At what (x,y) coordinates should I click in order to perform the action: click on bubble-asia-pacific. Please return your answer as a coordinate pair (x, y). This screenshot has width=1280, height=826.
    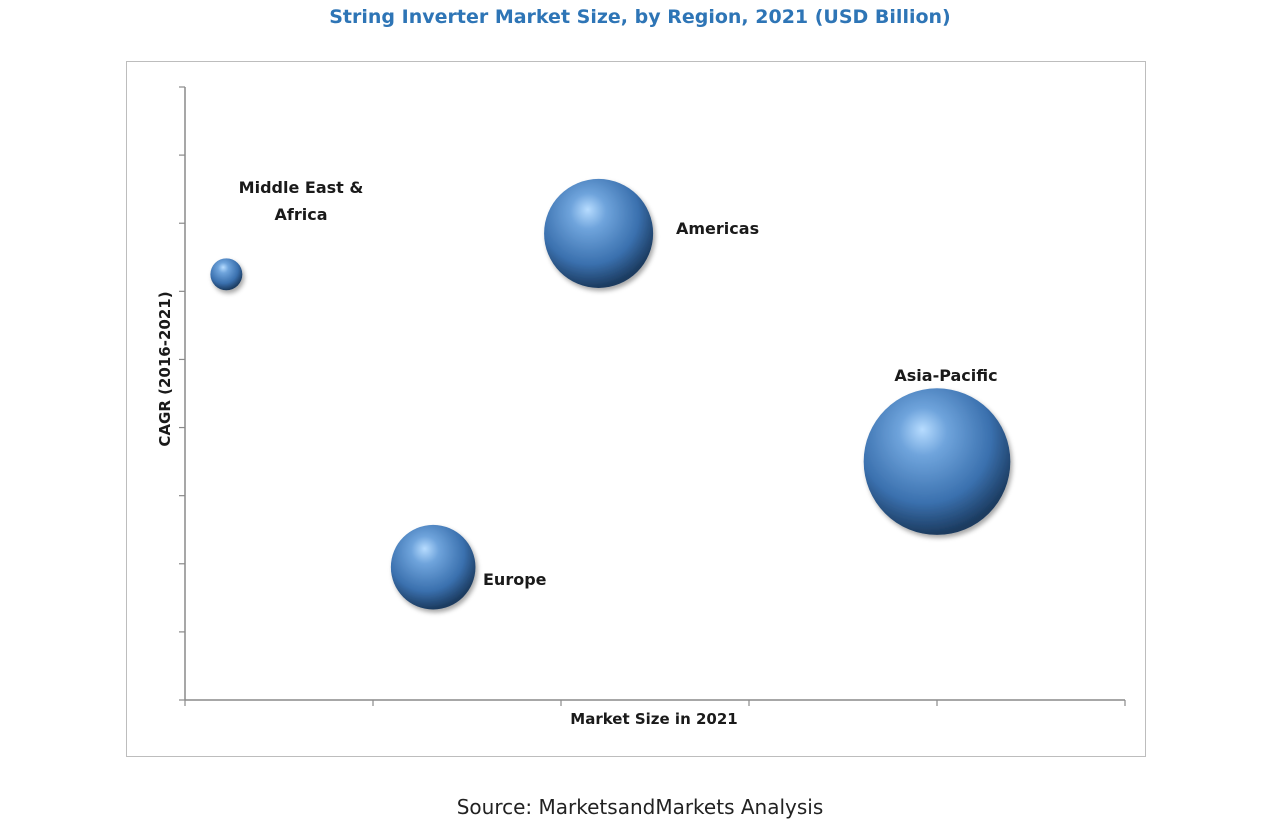
    Looking at the image, I should click on (937, 461).